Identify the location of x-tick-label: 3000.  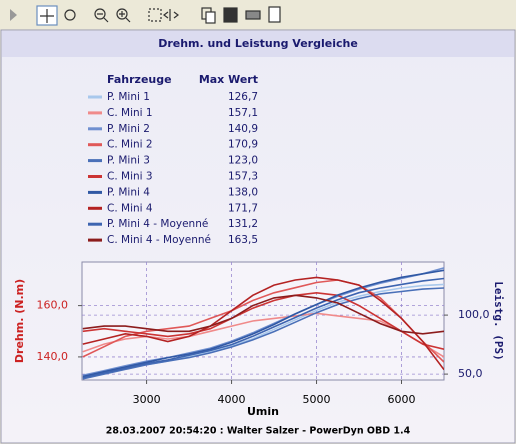
(147, 399).